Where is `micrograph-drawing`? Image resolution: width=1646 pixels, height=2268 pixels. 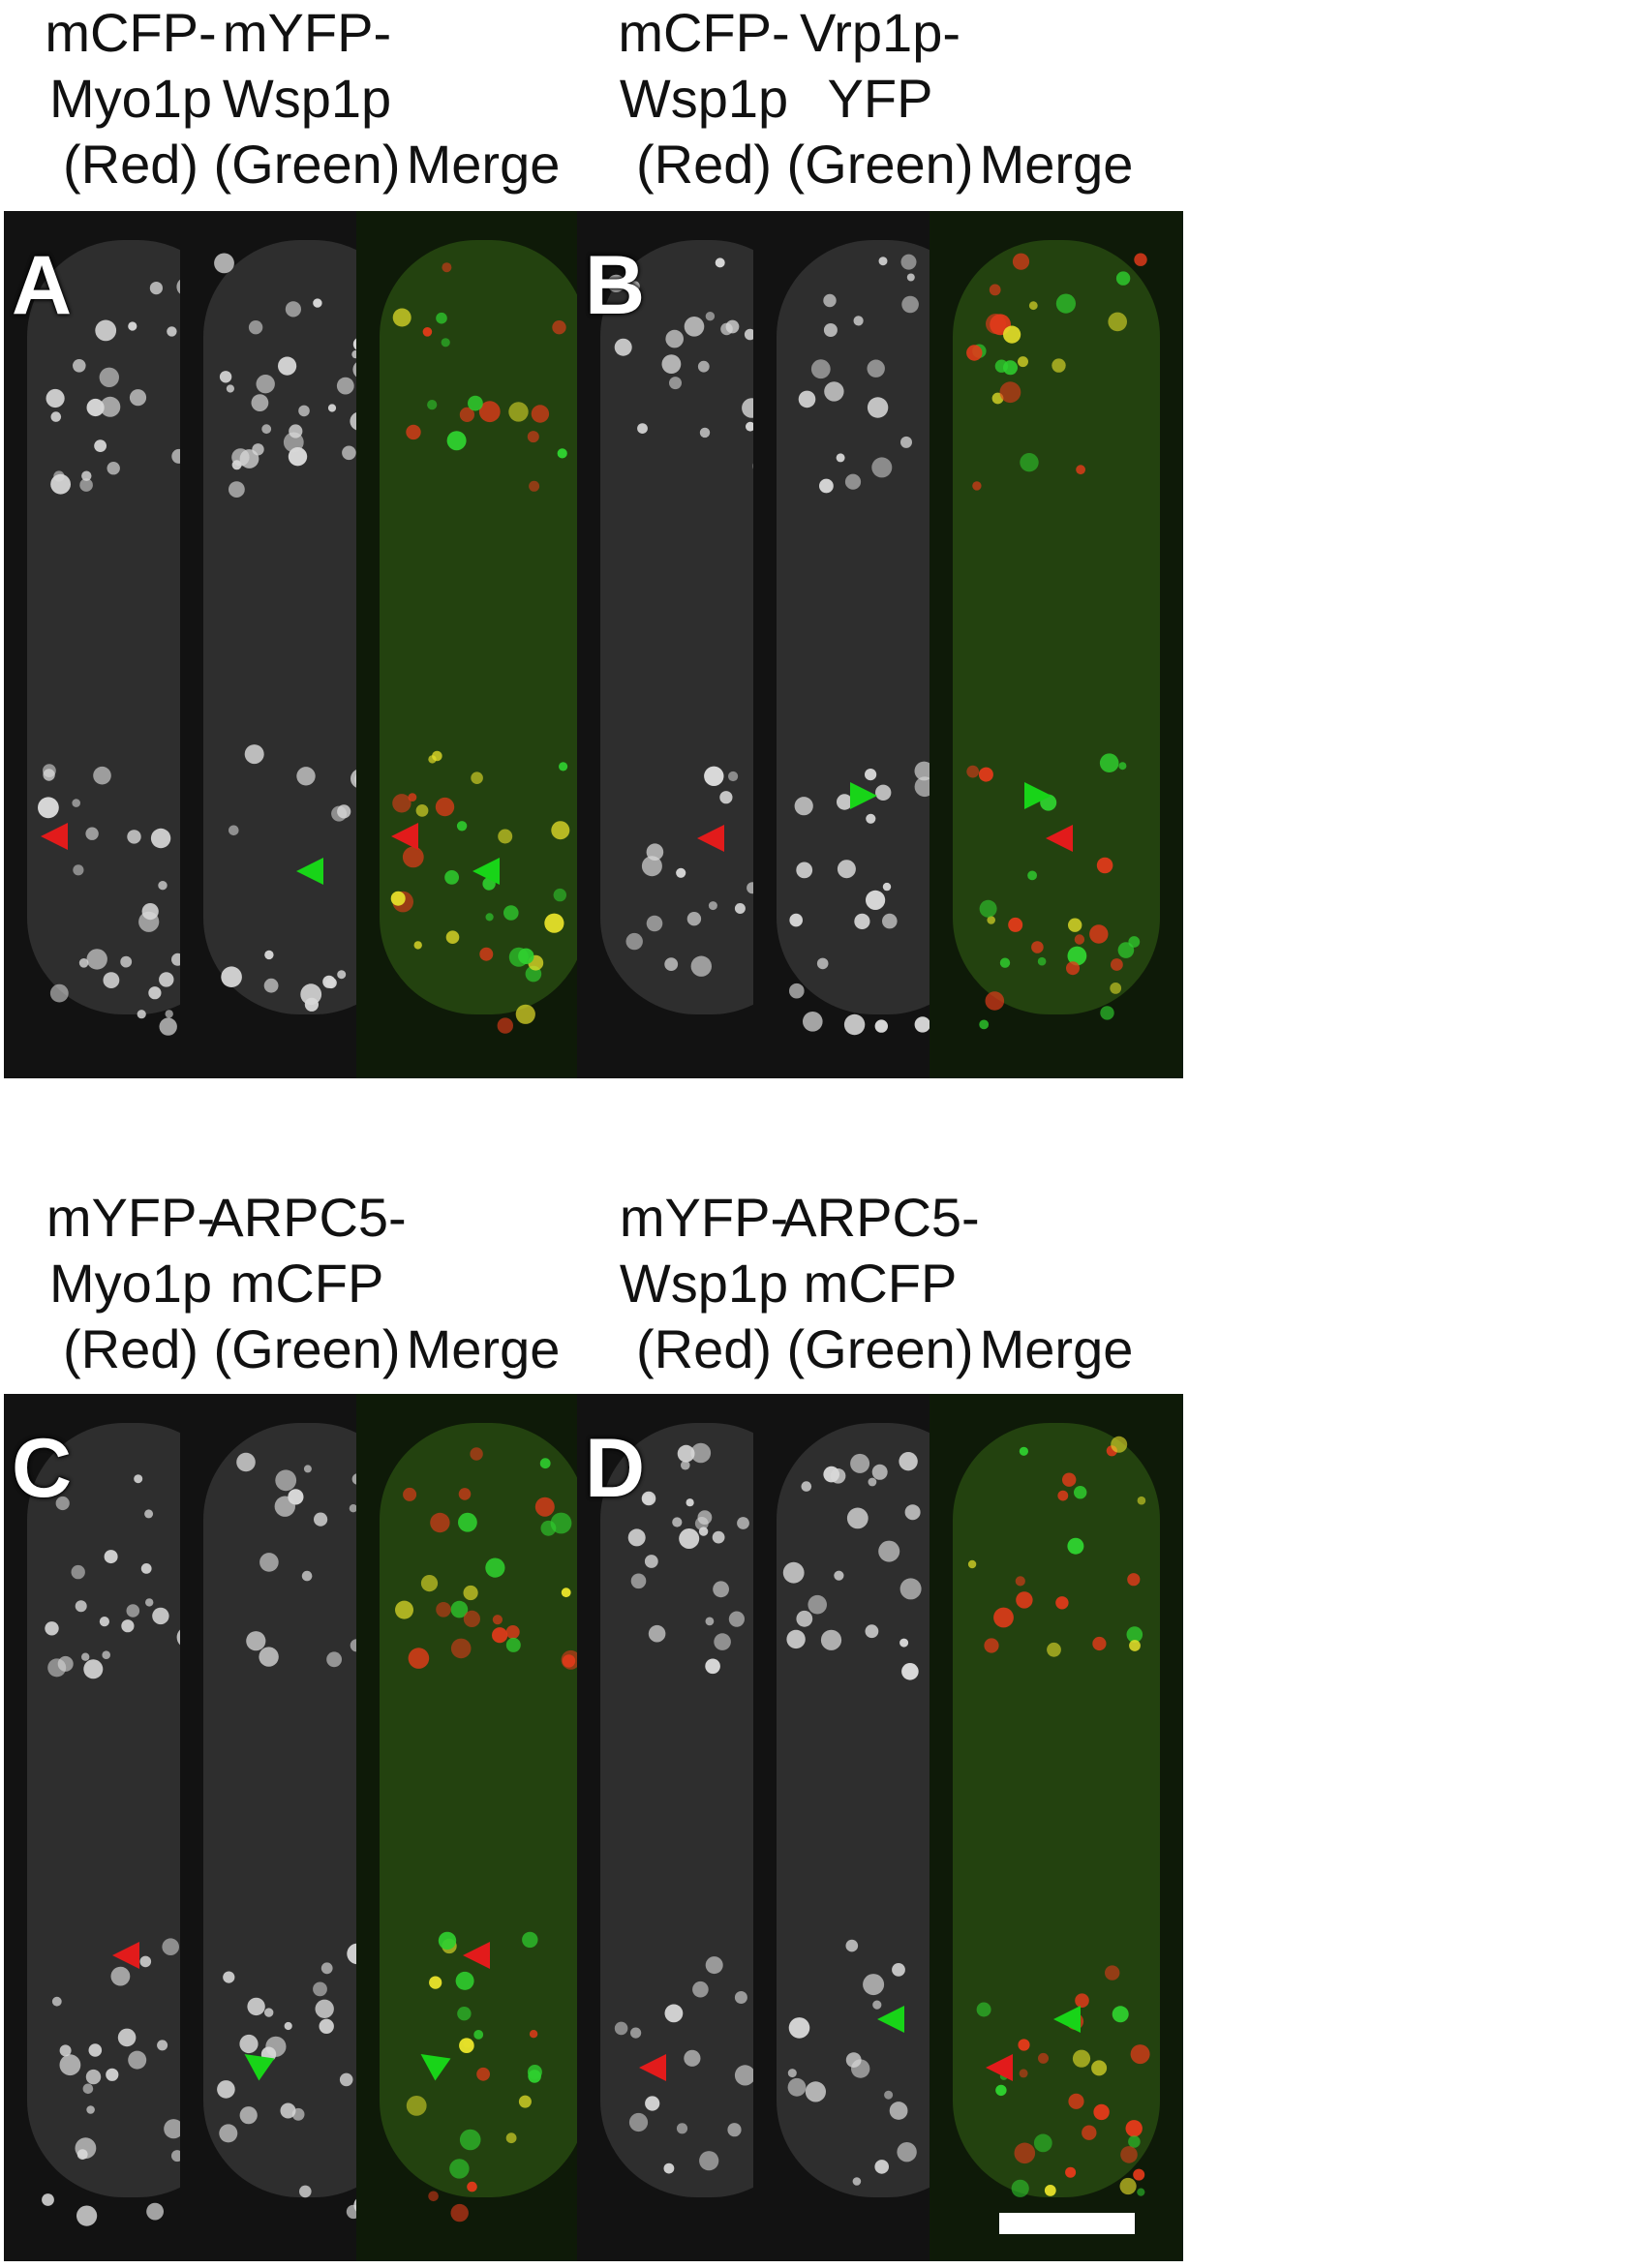
micrograph-drawing is located at coordinates (483, 1827).